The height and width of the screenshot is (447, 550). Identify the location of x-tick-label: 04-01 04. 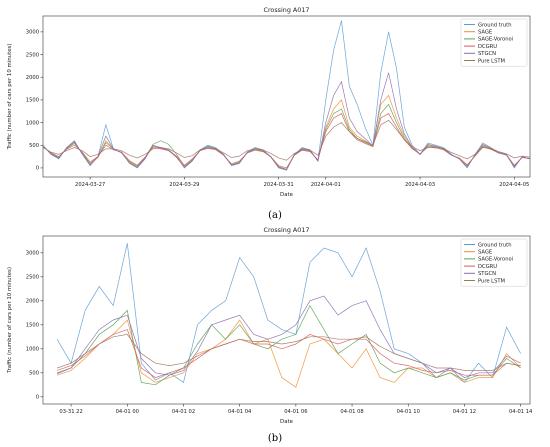
(240, 412).